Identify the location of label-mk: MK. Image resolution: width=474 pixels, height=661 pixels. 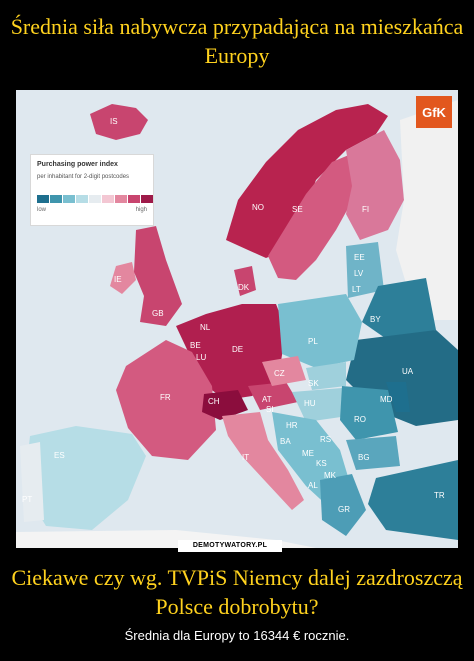
(330, 475).